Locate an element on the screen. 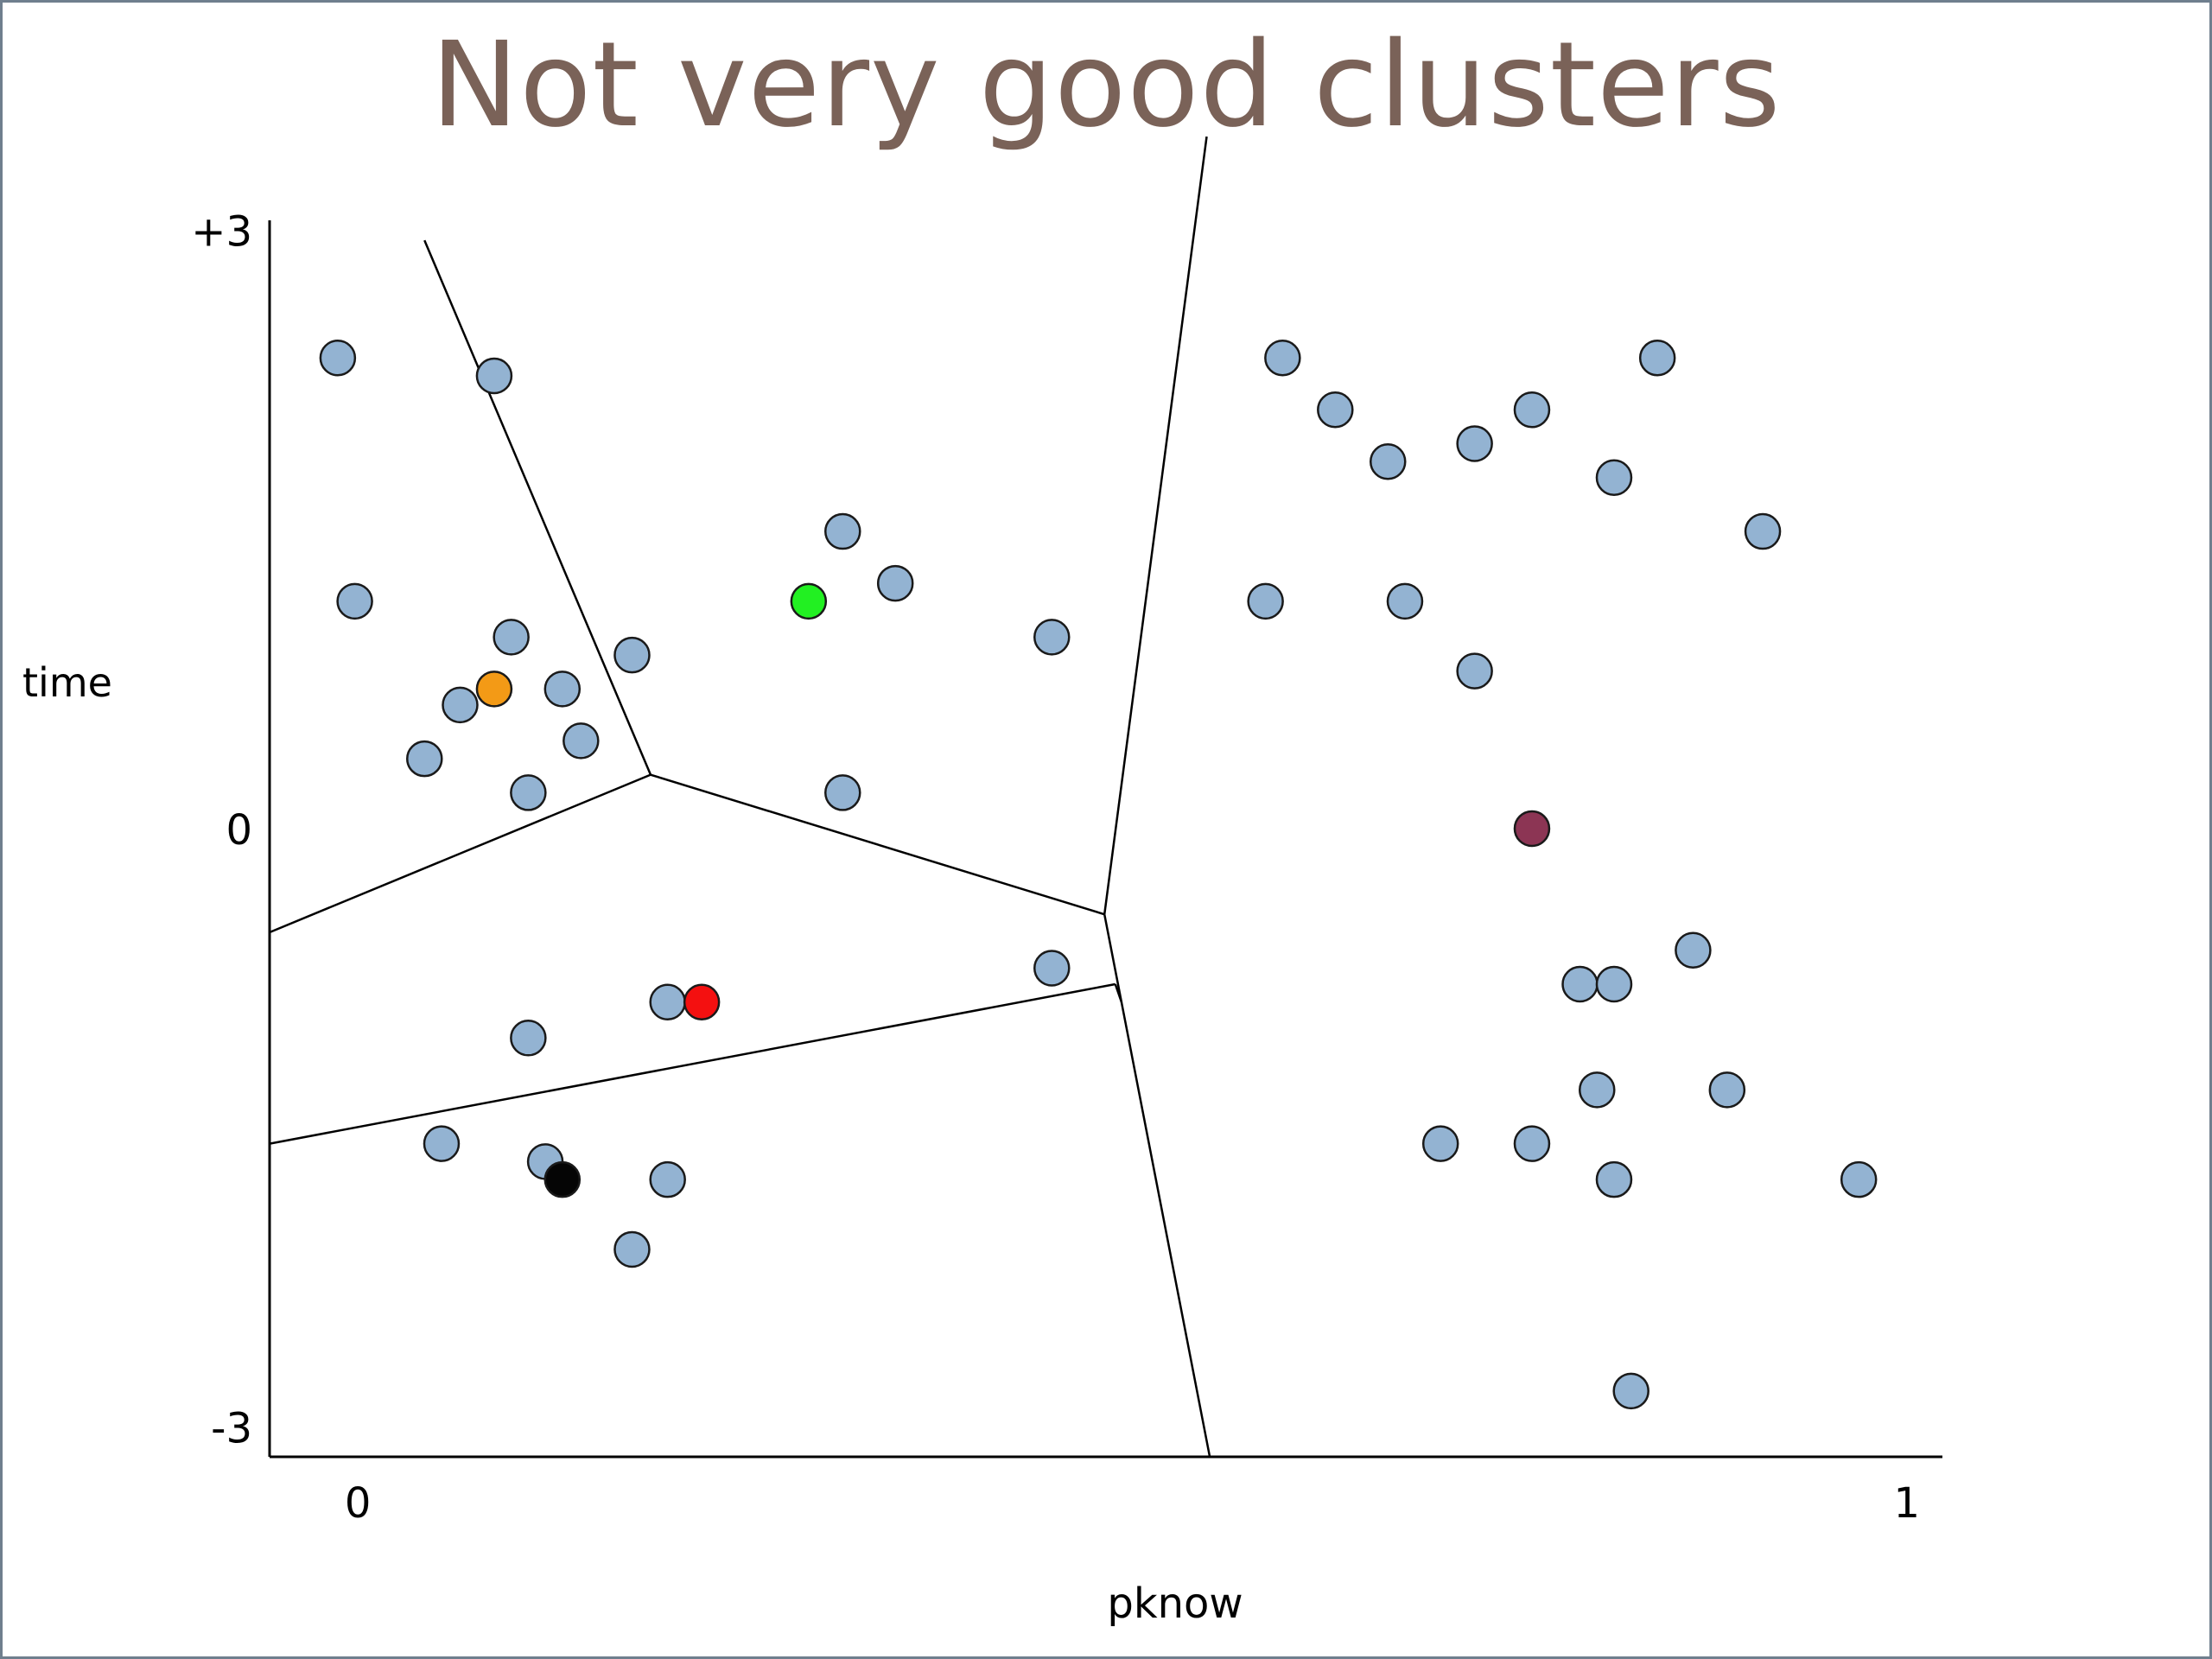  y-tick-labels: +3 0 -3 is located at coordinates (221, 830).